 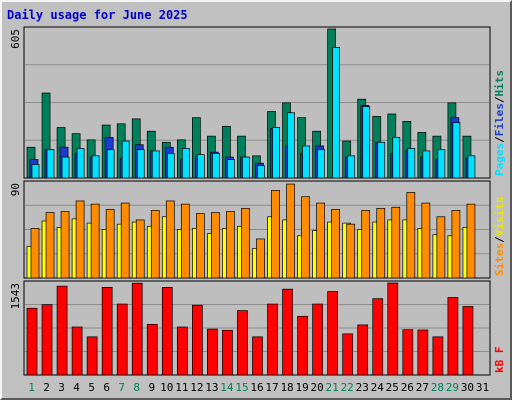 What do you see at coordinates (121, 387) in the screenshot?
I see `day-label: 7` at bounding box center [121, 387].